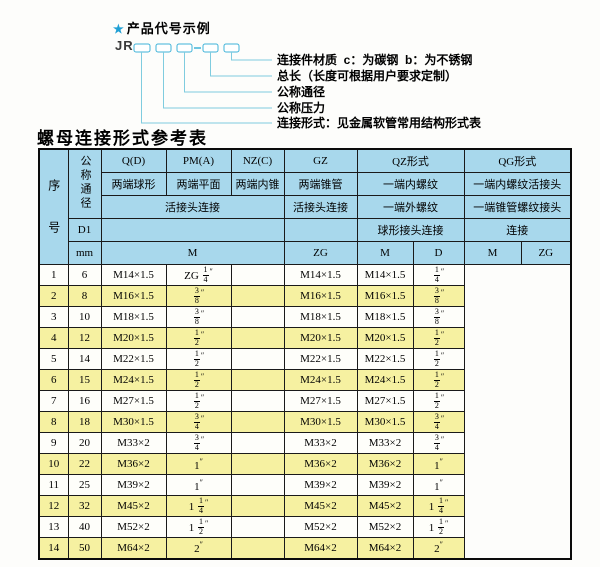 This screenshot has width=600, height=567. I want to click on table-row: 1 6 M14×1.5 ZG 1 4 ″ M14×1.5 M14×1.5 1 4 ″, so click(304, 275).